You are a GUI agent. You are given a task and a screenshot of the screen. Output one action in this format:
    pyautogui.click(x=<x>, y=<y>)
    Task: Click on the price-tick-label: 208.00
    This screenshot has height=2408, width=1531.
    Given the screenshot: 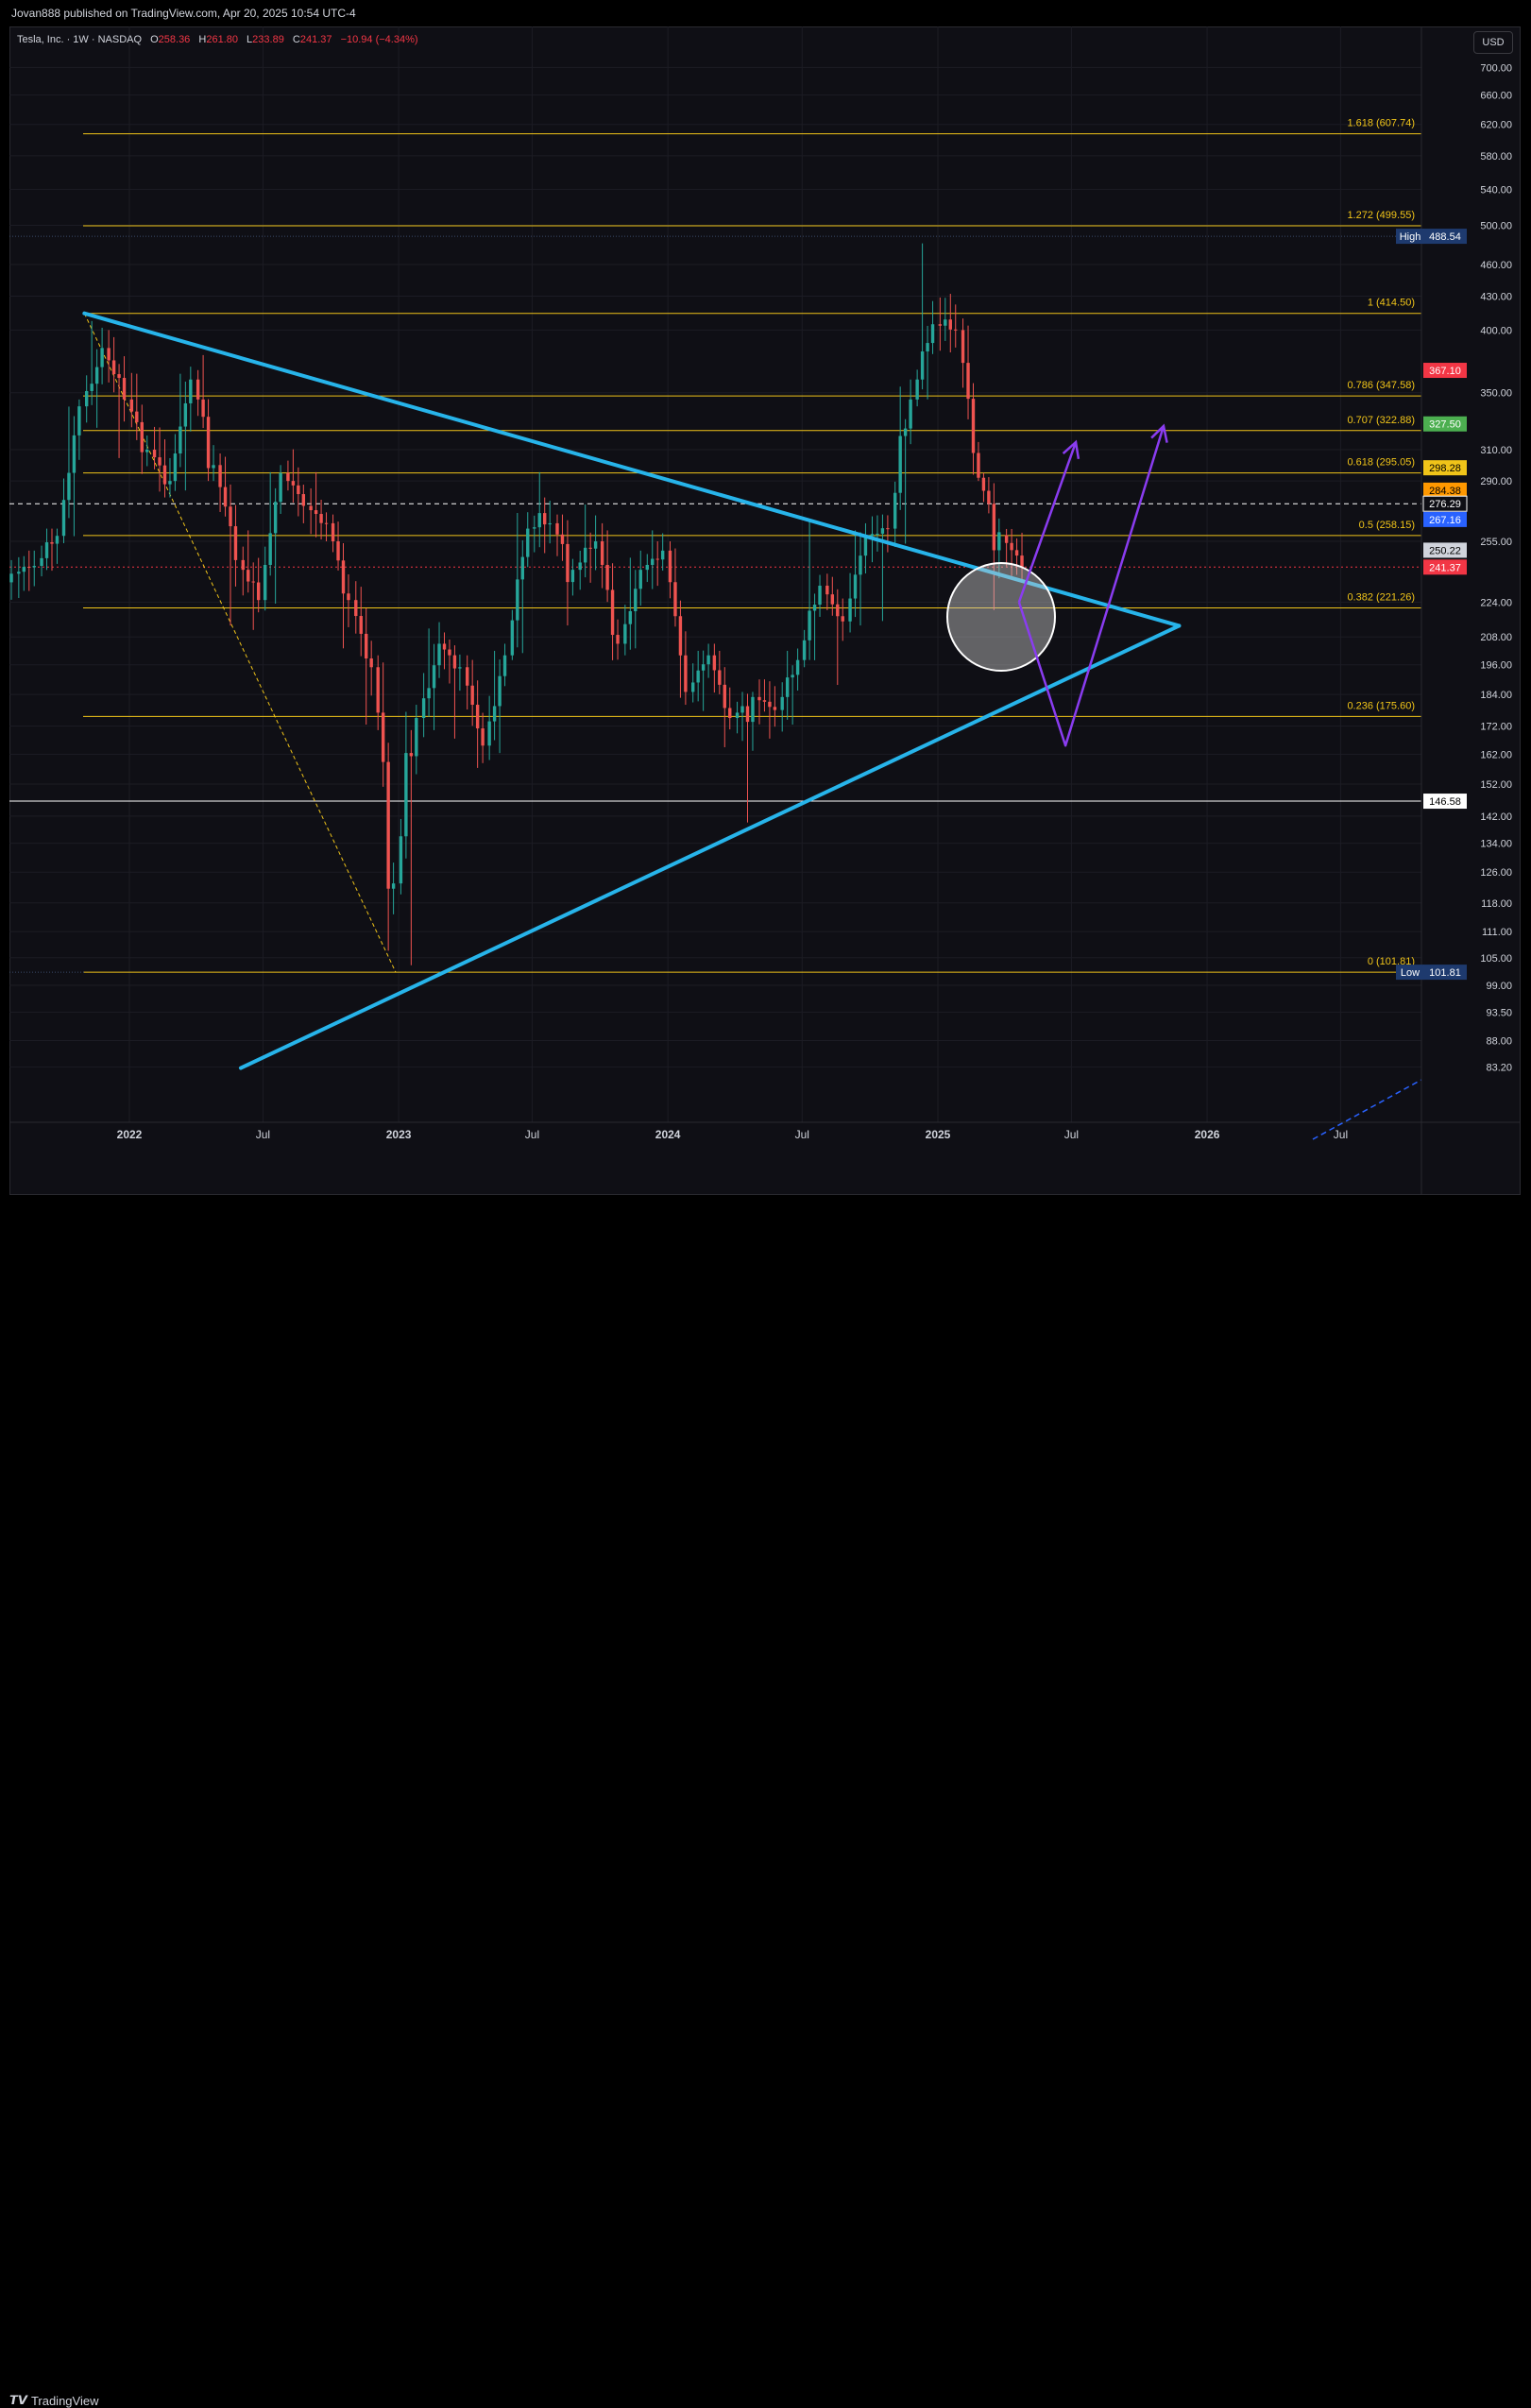 What is the action you would take?
    pyautogui.click(x=1496, y=637)
    